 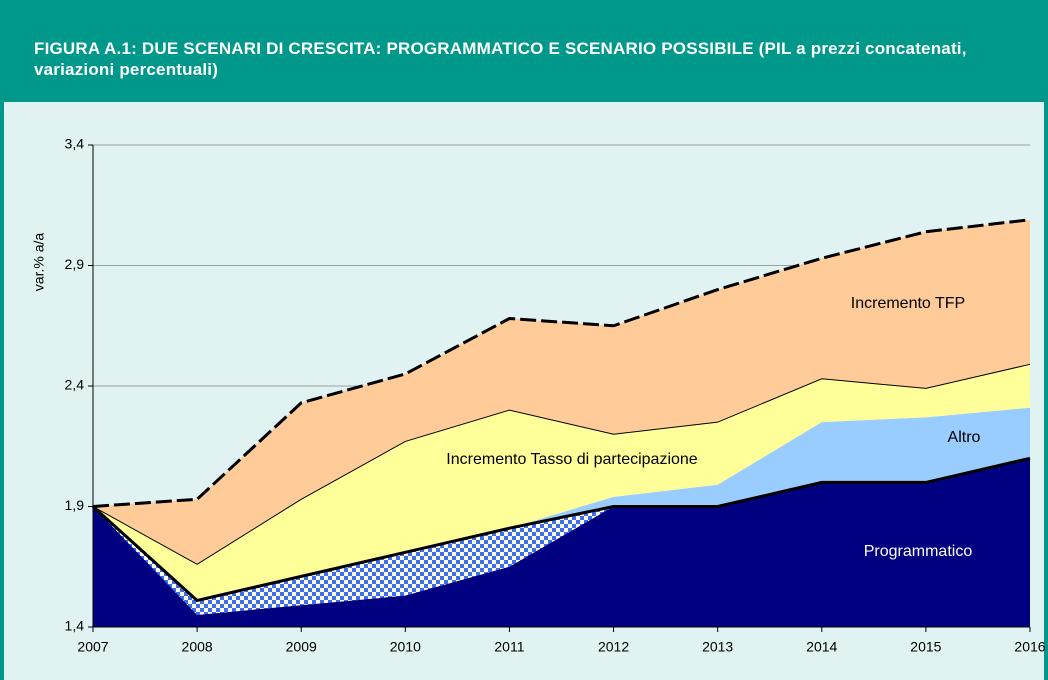 I want to click on series-label: Incremento Tasso di partecipazione, so click(x=572, y=459).